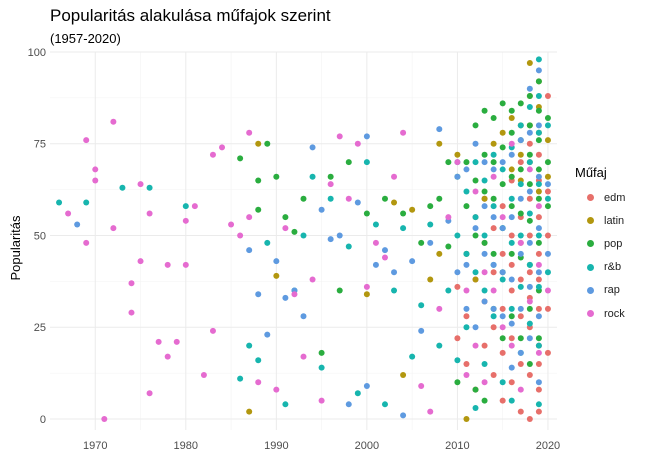 The width and height of the screenshot is (645, 460). Describe the element at coordinates (613, 267) in the screenshot. I see `legend-label: r&b` at that location.